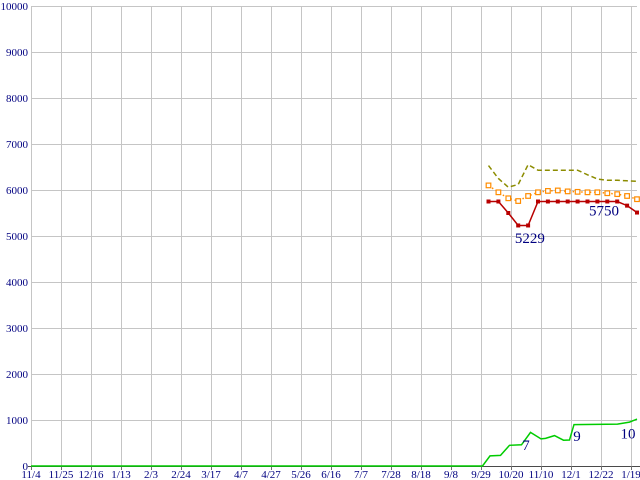 Image resolution: width=640 pixels, height=480 pixels. Describe the element at coordinates (391, 474) in the screenshot. I see `x-axis-label: 7/28` at that location.